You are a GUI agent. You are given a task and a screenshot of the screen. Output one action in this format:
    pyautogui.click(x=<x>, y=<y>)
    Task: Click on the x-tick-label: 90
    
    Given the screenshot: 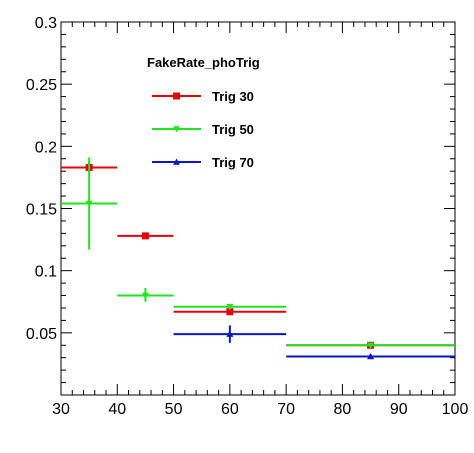 What is the action you would take?
    pyautogui.click(x=399, y=409)
    